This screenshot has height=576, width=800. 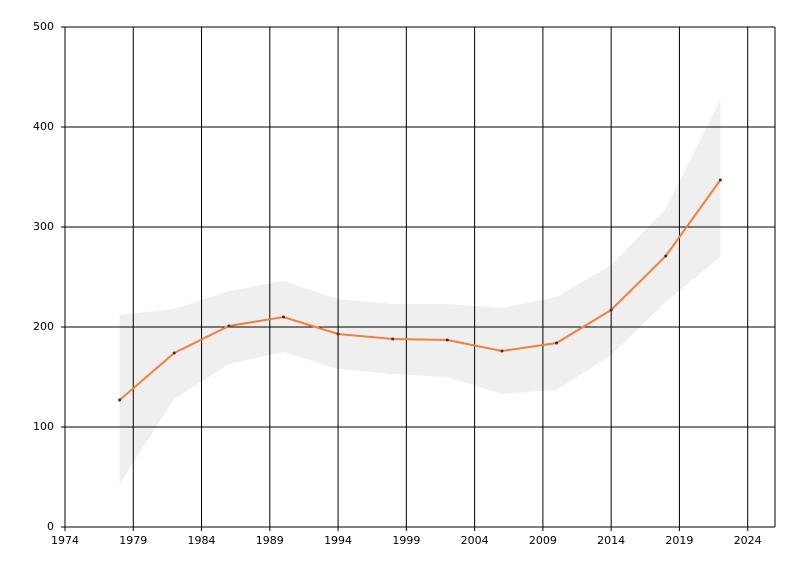 I want to click on x-tick-label: 2014, so click(x=611, y=540).